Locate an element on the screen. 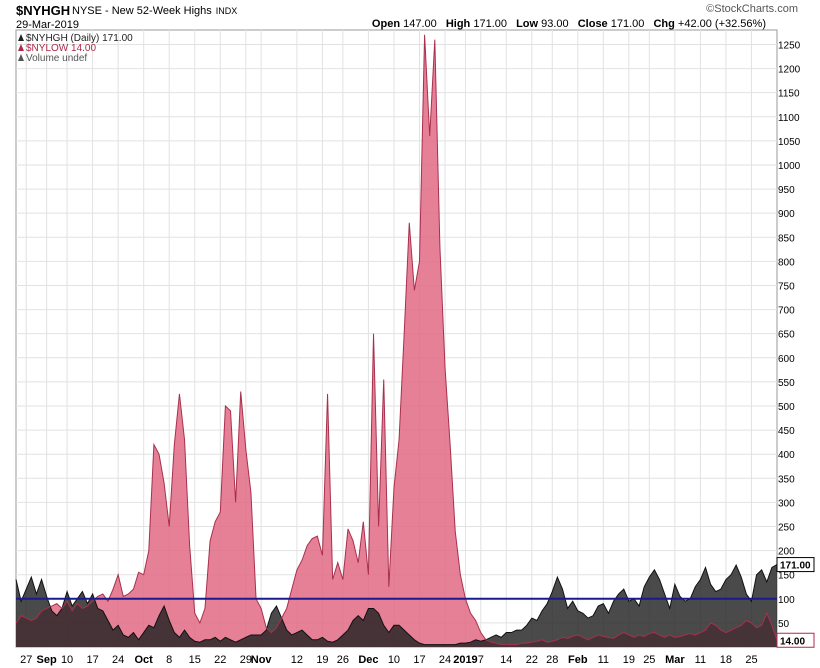  chg-label: Chg is located at coordinates (664, 24).